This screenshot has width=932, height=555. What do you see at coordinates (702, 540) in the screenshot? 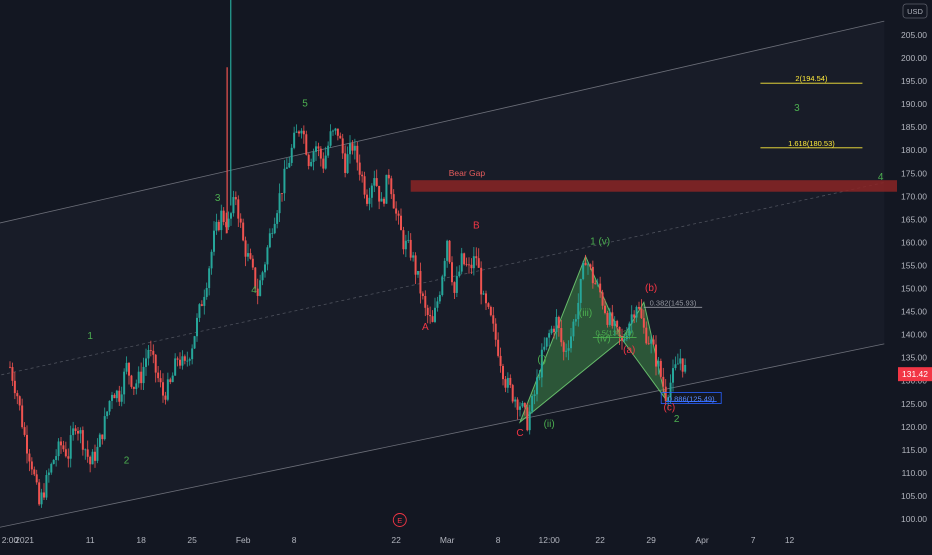
I see `time-tick-label: Apr` at bounding box center [702, 540].